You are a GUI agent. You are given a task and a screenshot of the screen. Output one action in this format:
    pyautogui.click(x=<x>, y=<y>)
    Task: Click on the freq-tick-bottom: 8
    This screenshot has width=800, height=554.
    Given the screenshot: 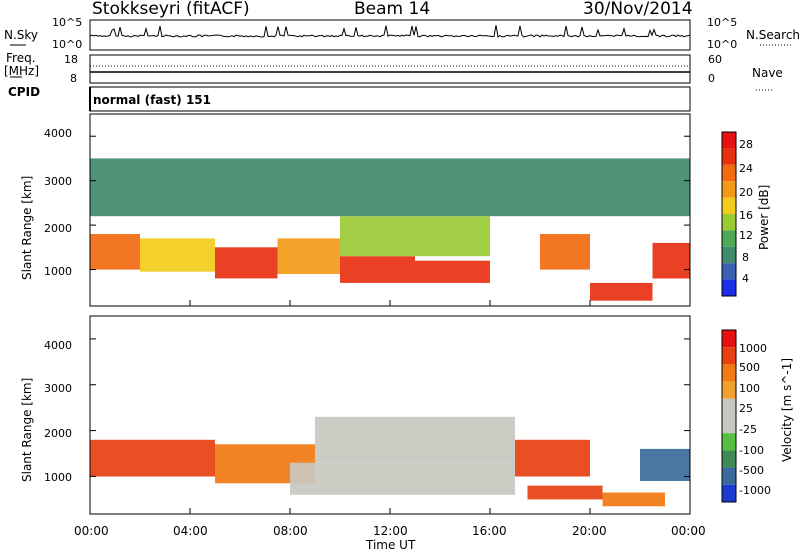 What is the action you would take?
    pyautogui.click(x=73, y=78)
    